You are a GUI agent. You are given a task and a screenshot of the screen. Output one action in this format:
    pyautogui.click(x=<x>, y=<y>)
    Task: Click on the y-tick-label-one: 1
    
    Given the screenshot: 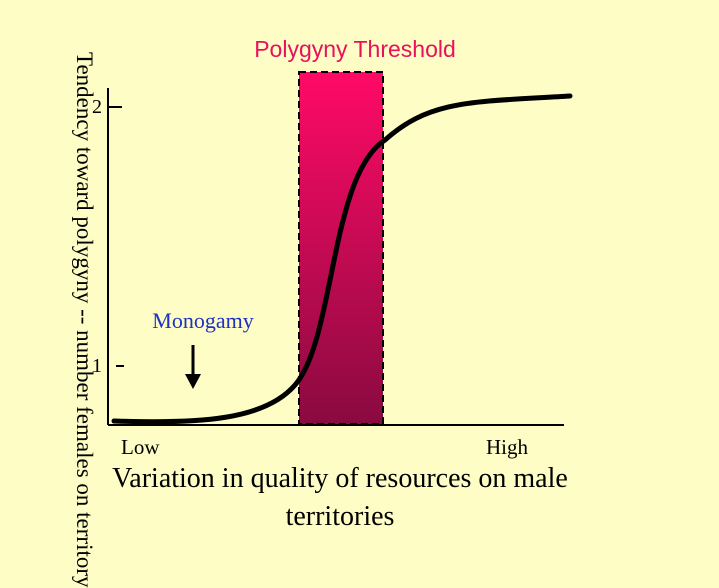 What is the action you would take?
    pyautogui.click(x=97, y=366)
    